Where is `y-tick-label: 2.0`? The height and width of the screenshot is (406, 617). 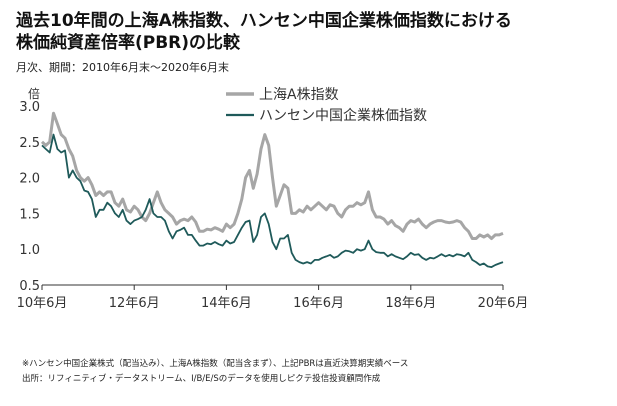 y-tick-label: 2.0 is located at coordinates (29, 179).